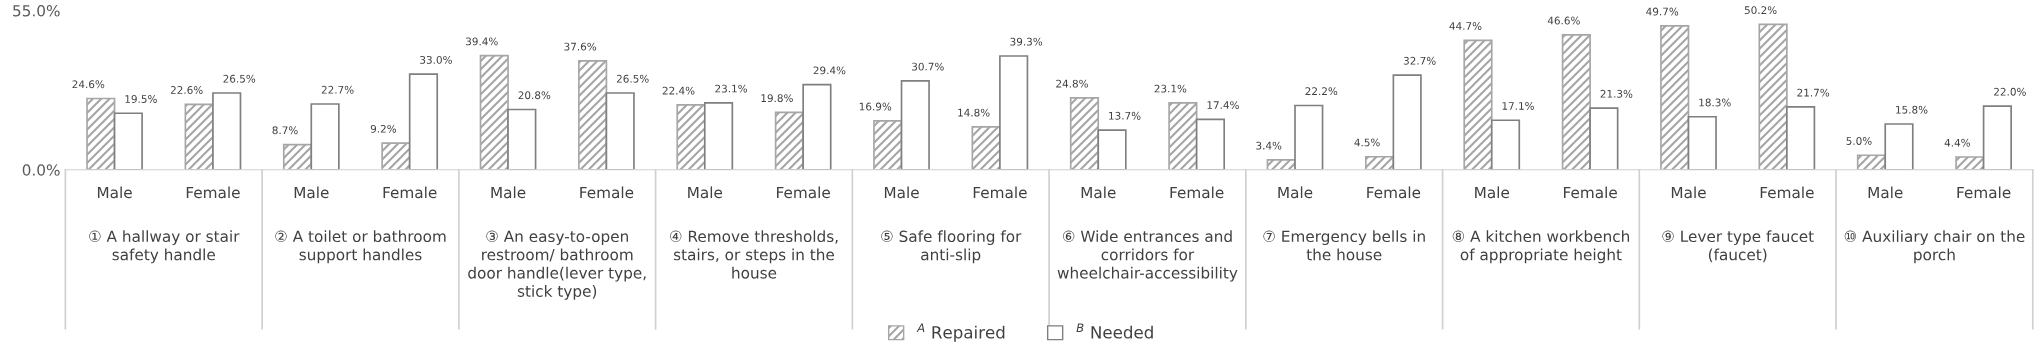 The image size is (2043, 350). What do you see at coordinates (41, 170) in the screenshot?
I see `y-tick-label: 0.0%` at bounding box center [41, 170].